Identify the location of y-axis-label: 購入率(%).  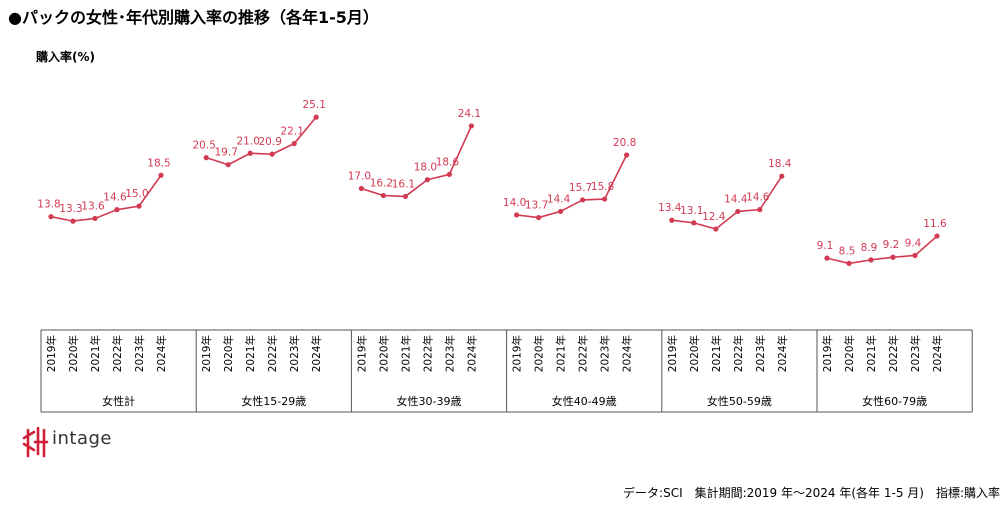
(65, 57).